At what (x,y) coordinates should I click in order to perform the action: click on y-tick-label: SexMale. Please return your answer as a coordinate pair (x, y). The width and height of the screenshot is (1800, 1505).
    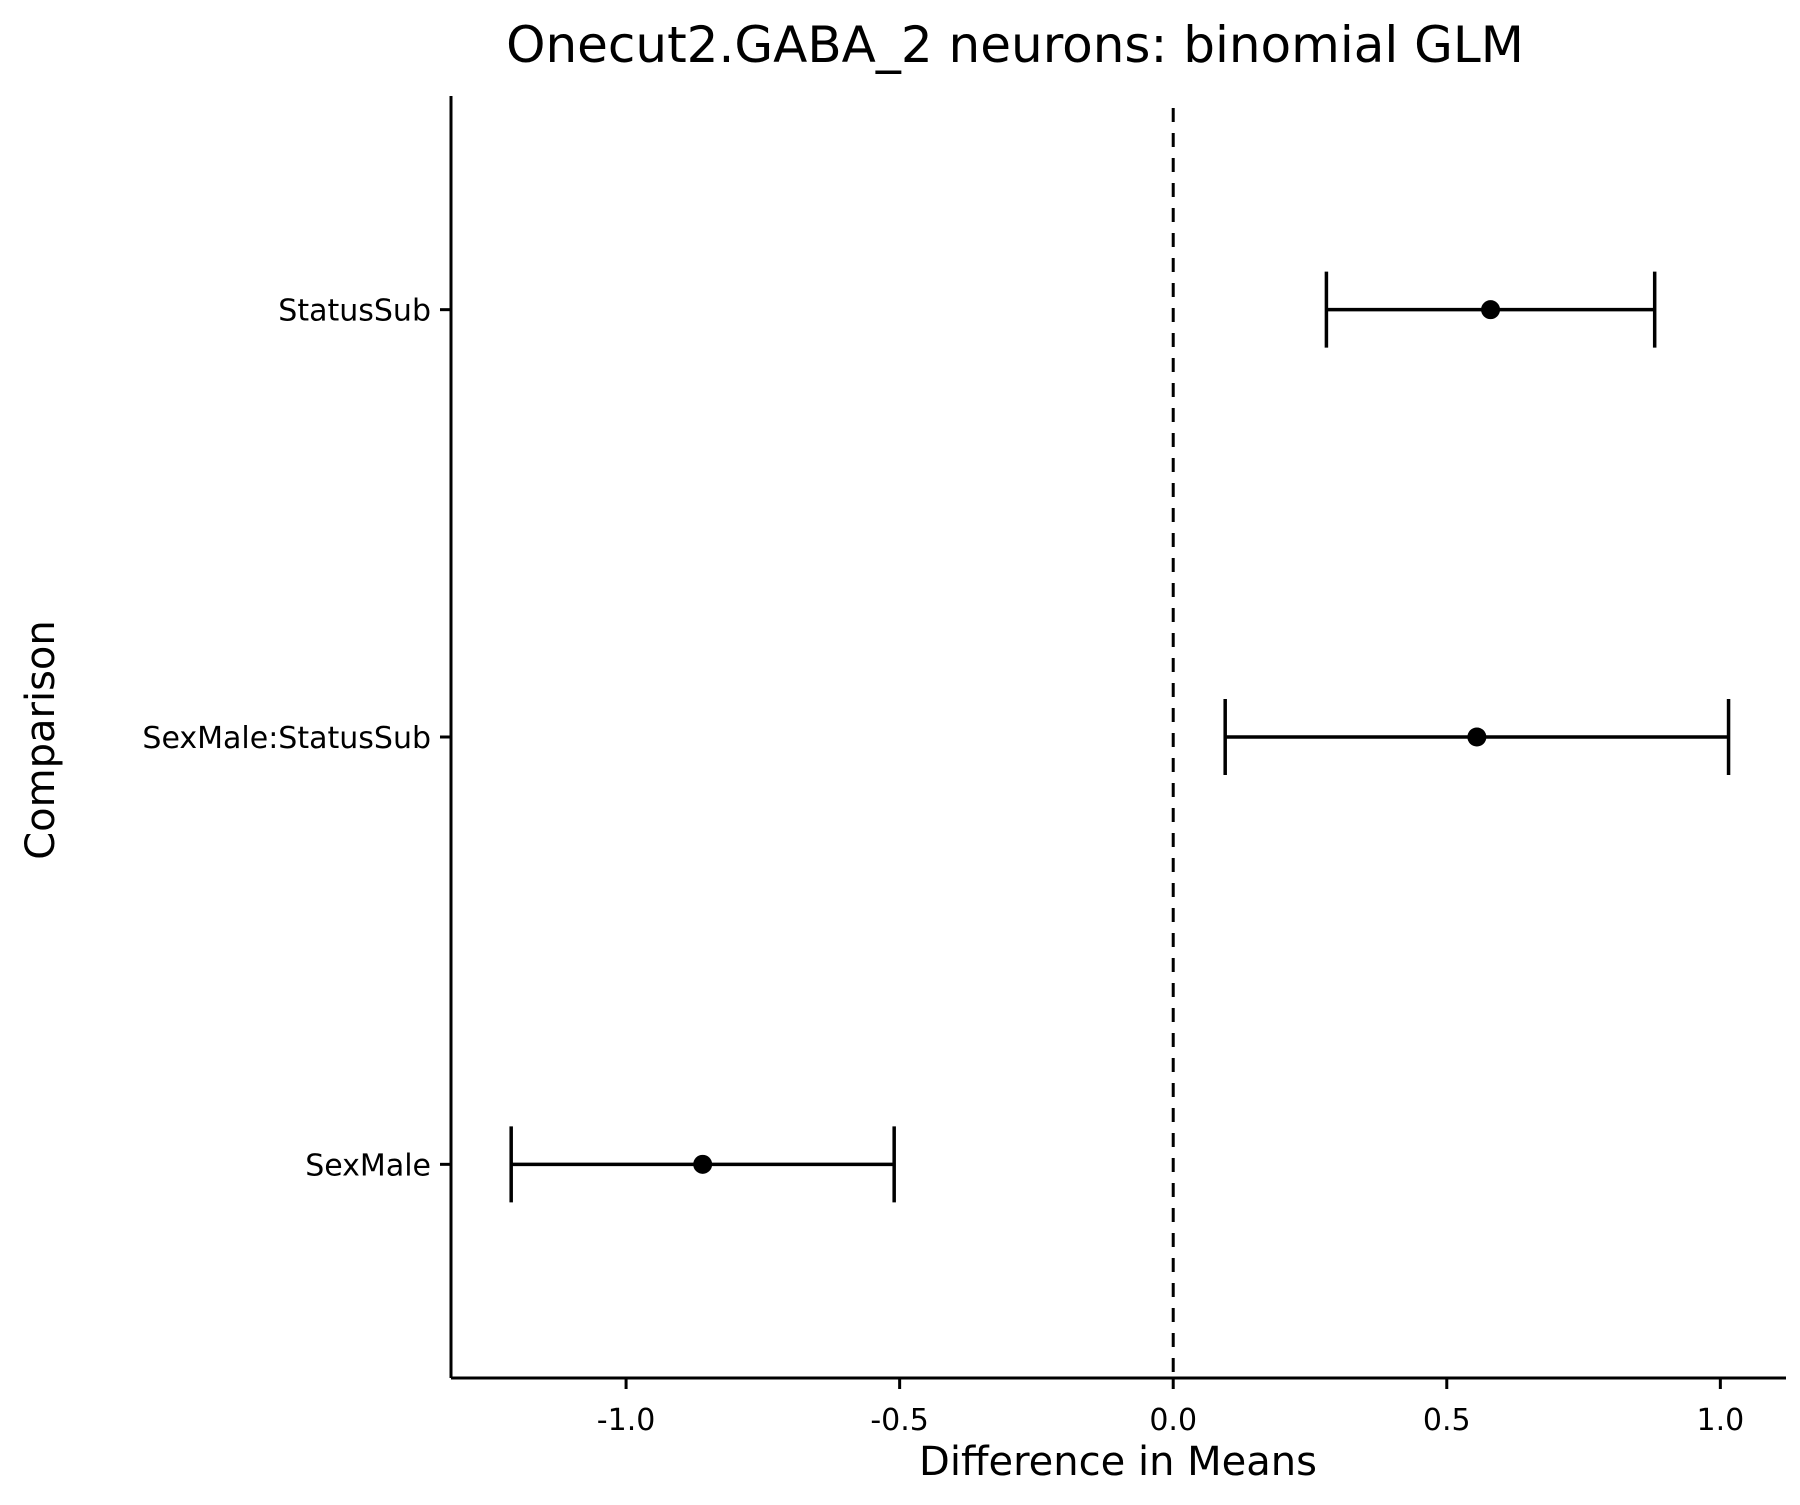
    Looking at the image, I should click on (368, 1165).